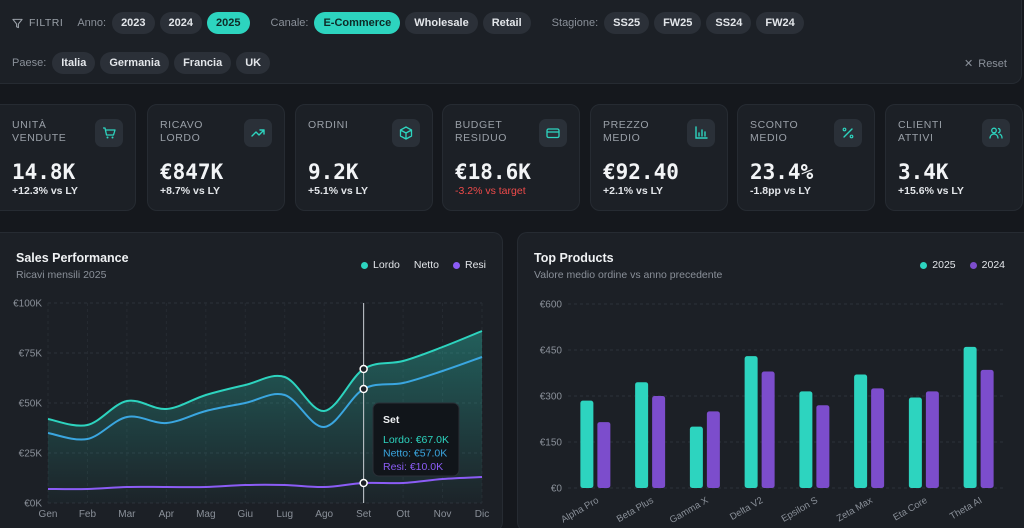 The image size is (1024, 528). What do you see at coordinates (626, 131) in the screenshot?
I see `kpi-label: Prezzo medio` at bounding box center [626, 131].